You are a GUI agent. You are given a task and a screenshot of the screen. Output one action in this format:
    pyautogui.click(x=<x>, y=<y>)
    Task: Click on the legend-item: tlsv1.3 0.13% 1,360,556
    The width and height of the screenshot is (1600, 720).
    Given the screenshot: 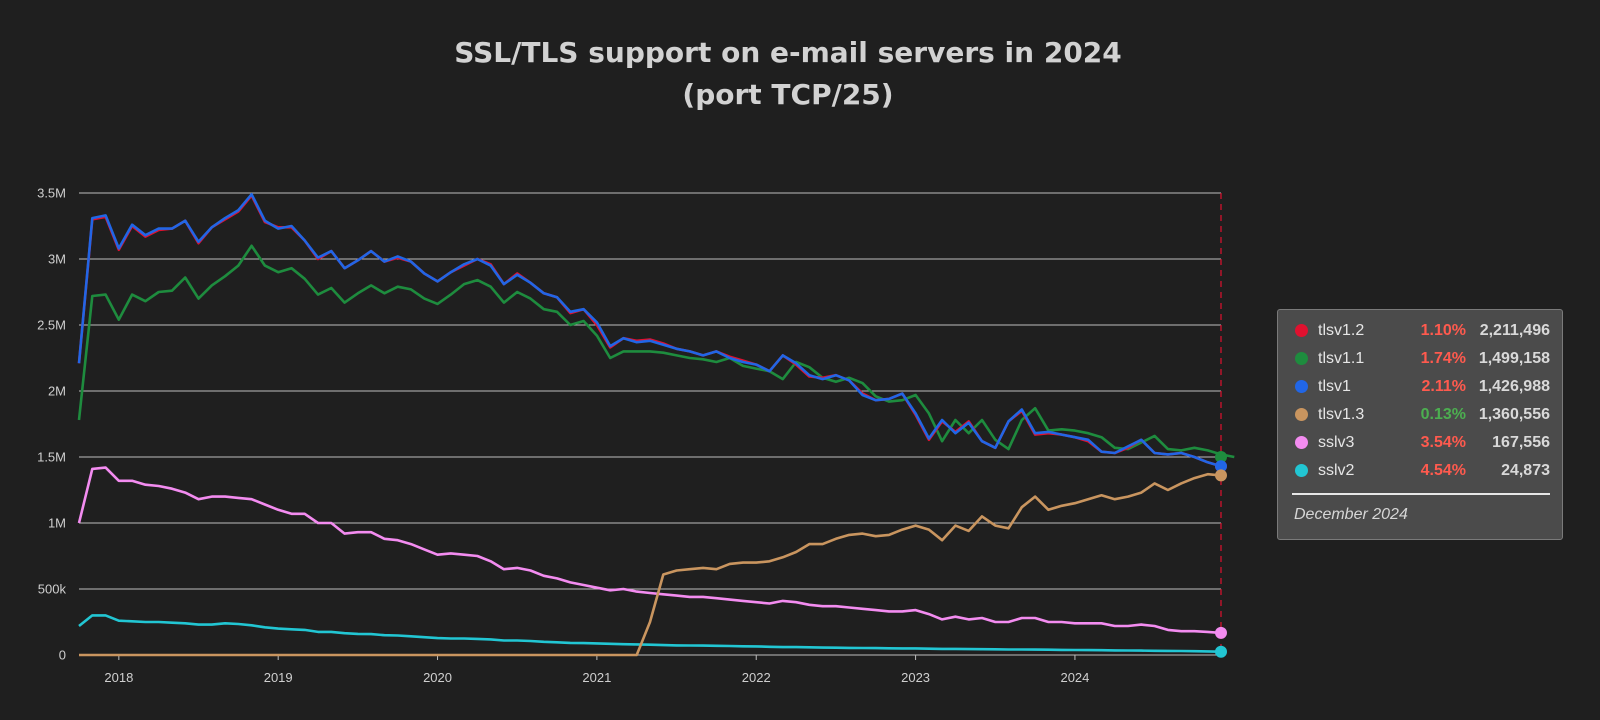 What is the action you would take?
    pyautogui.click(x=1421, y=415)
    